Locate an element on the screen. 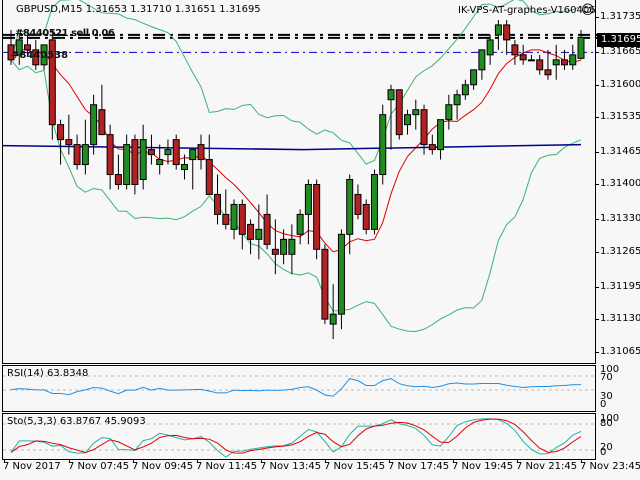 Image resolution: width=640 pixels, height=480 pixels. stochastic-label: Sto(5,3,3) 63.8767 45.9093 is located at coordinates (76, 421).